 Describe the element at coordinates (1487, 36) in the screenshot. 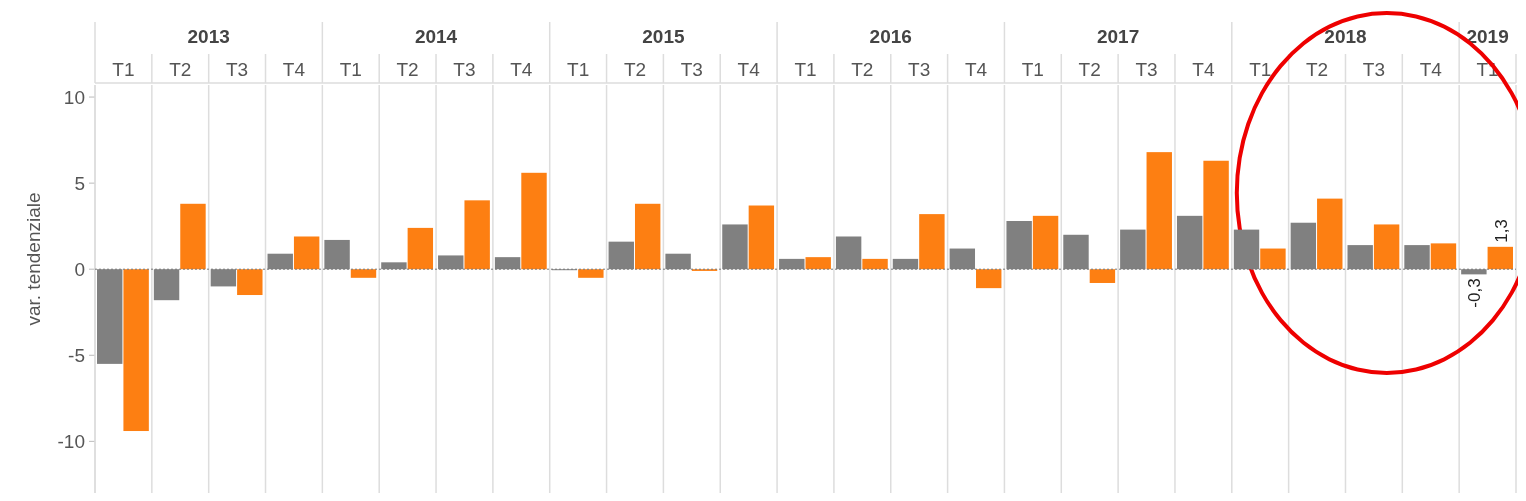

I see `text: 2019` at that location.